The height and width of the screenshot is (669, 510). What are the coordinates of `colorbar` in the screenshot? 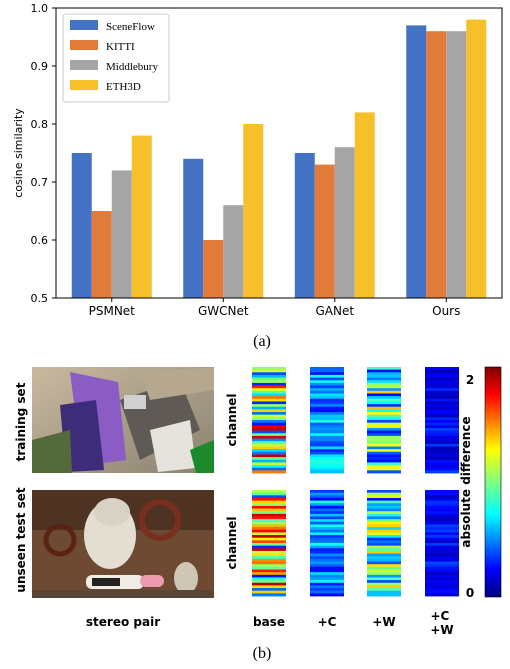 It's located at (493, 482).